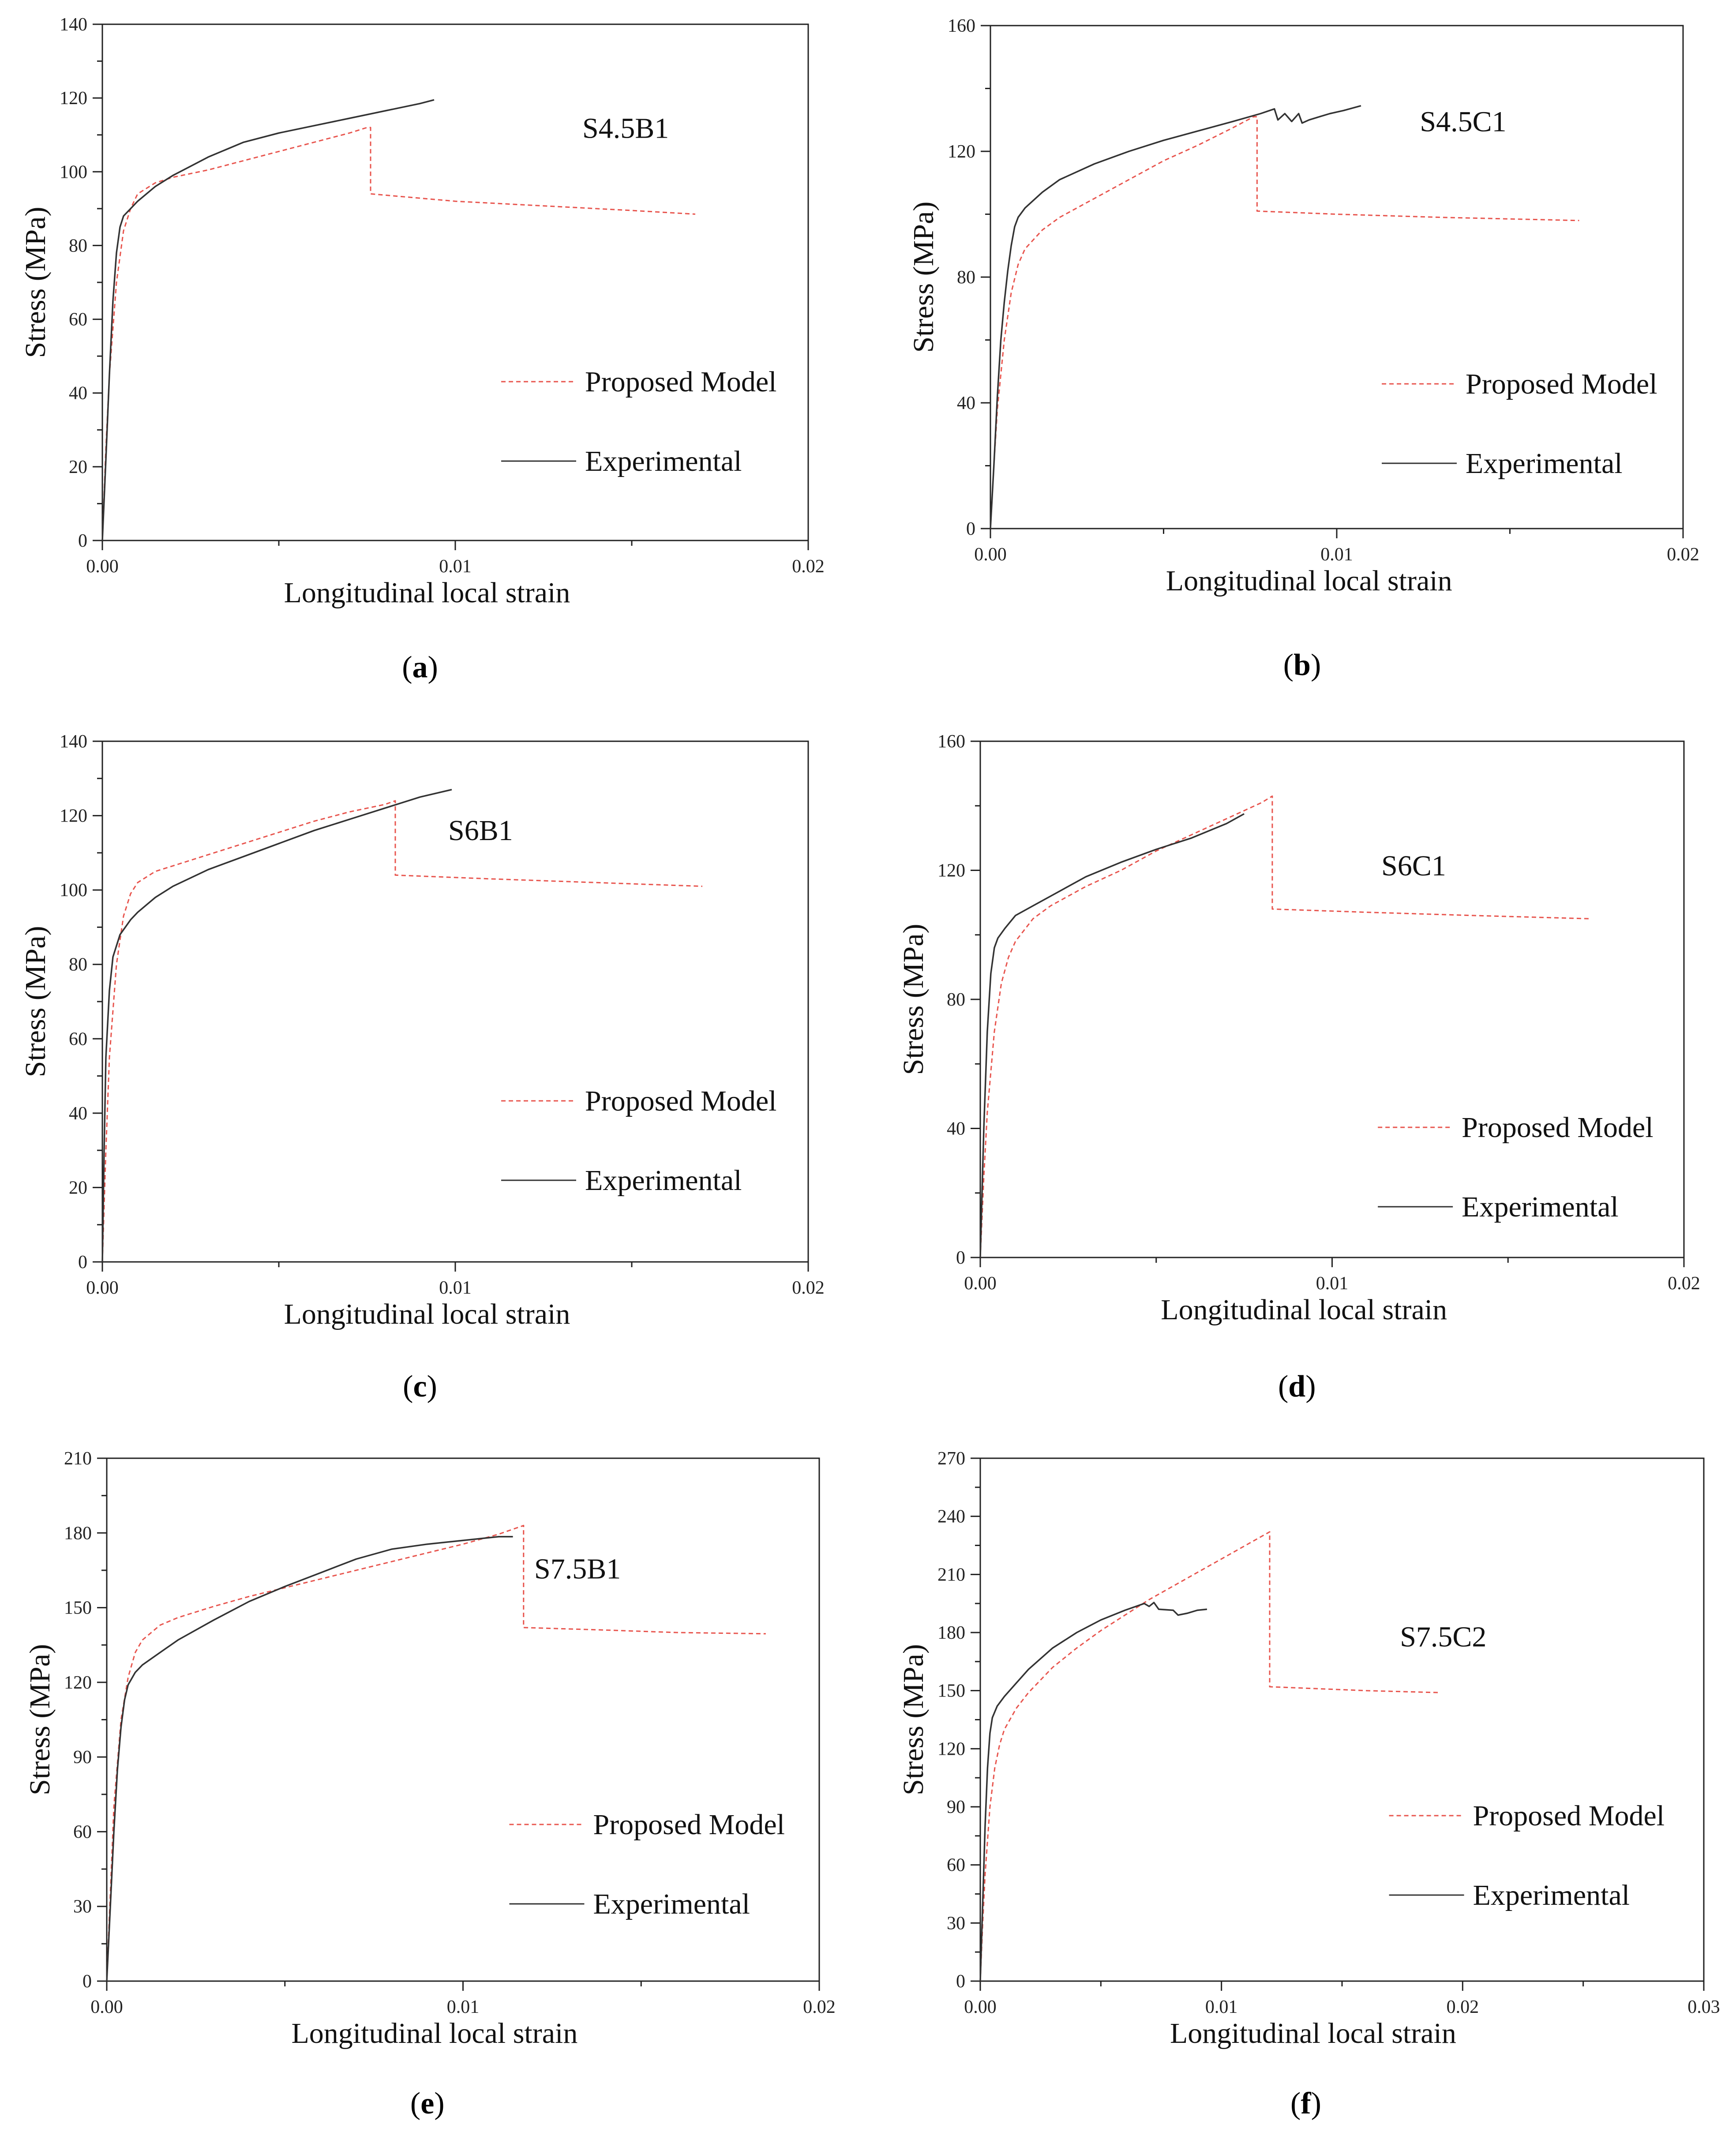  Describe the element at coordinates (82, 1907) in the screenshot. I see `y-tick-label: 30` at that location.